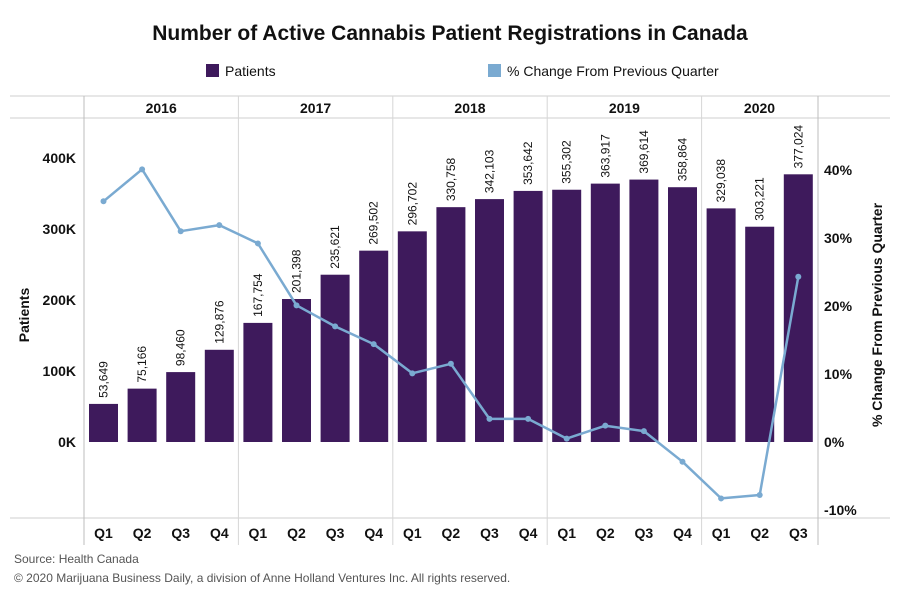 Image resolution: width=900 pixels, height=600 pixels. Describe the element at coordinates (59, 371) in the screenshot. I see `left-tick-label: 100K` at that location.